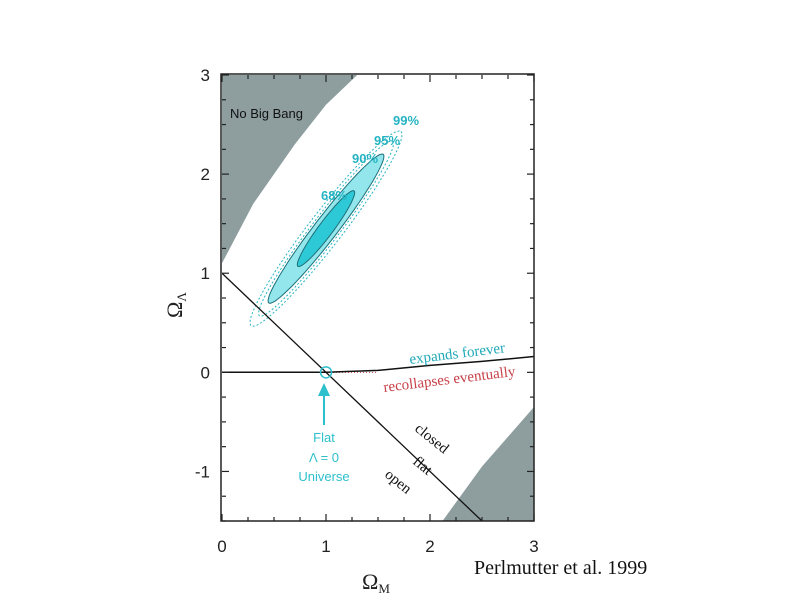 This screenshot has height=596, width=793. I want to click on no-big-bang-label: No Big Bang, so click(266, 113).